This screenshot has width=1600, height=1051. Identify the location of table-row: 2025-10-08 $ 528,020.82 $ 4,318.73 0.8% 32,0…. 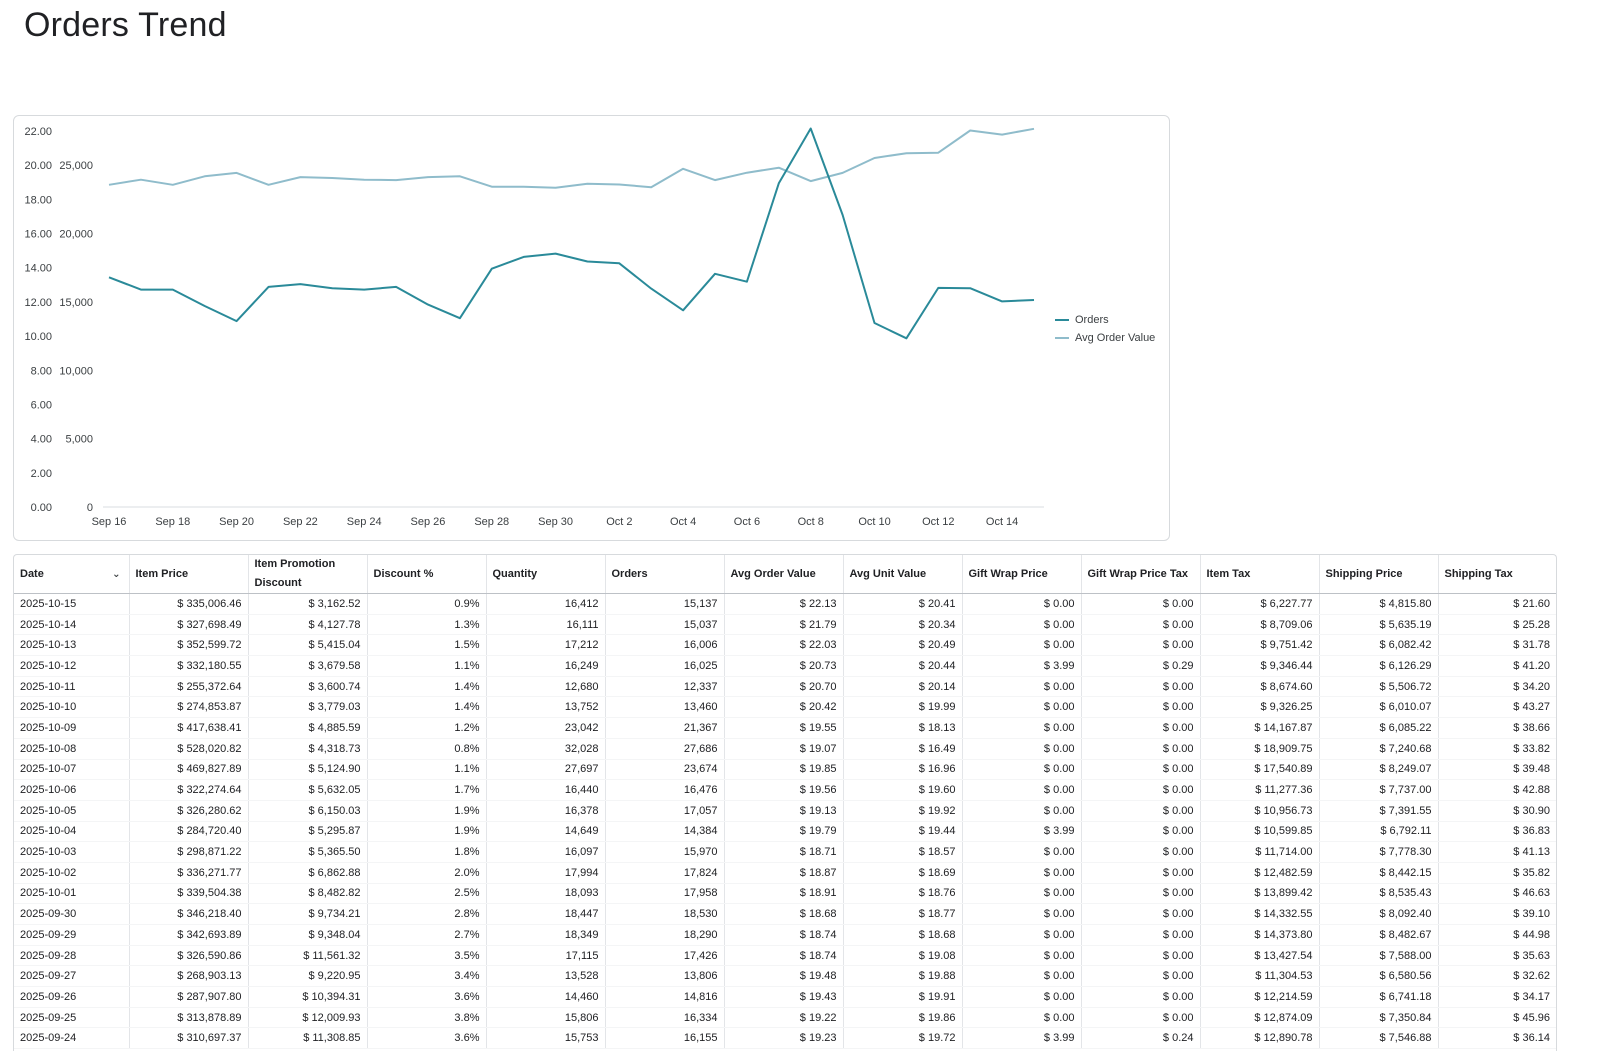
(785, 749).